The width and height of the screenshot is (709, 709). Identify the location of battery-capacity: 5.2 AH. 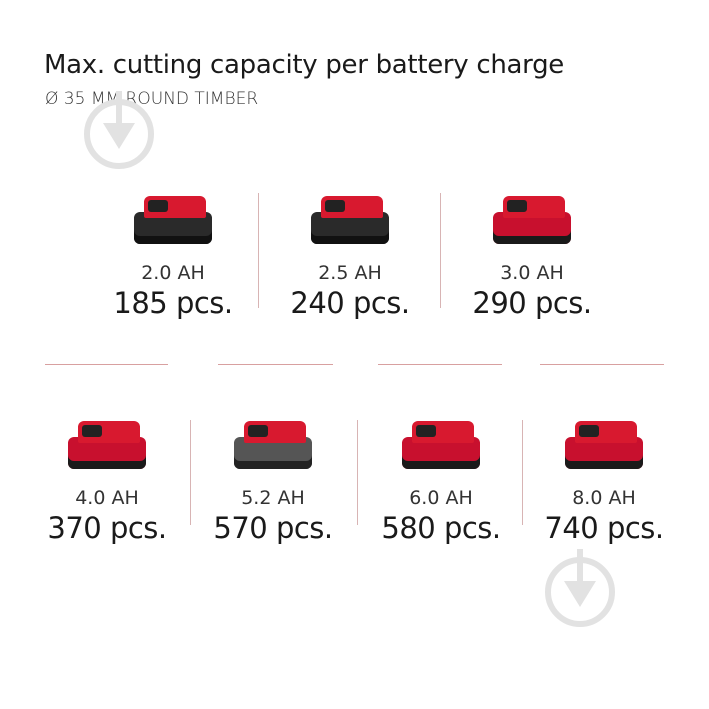
(273, 498).